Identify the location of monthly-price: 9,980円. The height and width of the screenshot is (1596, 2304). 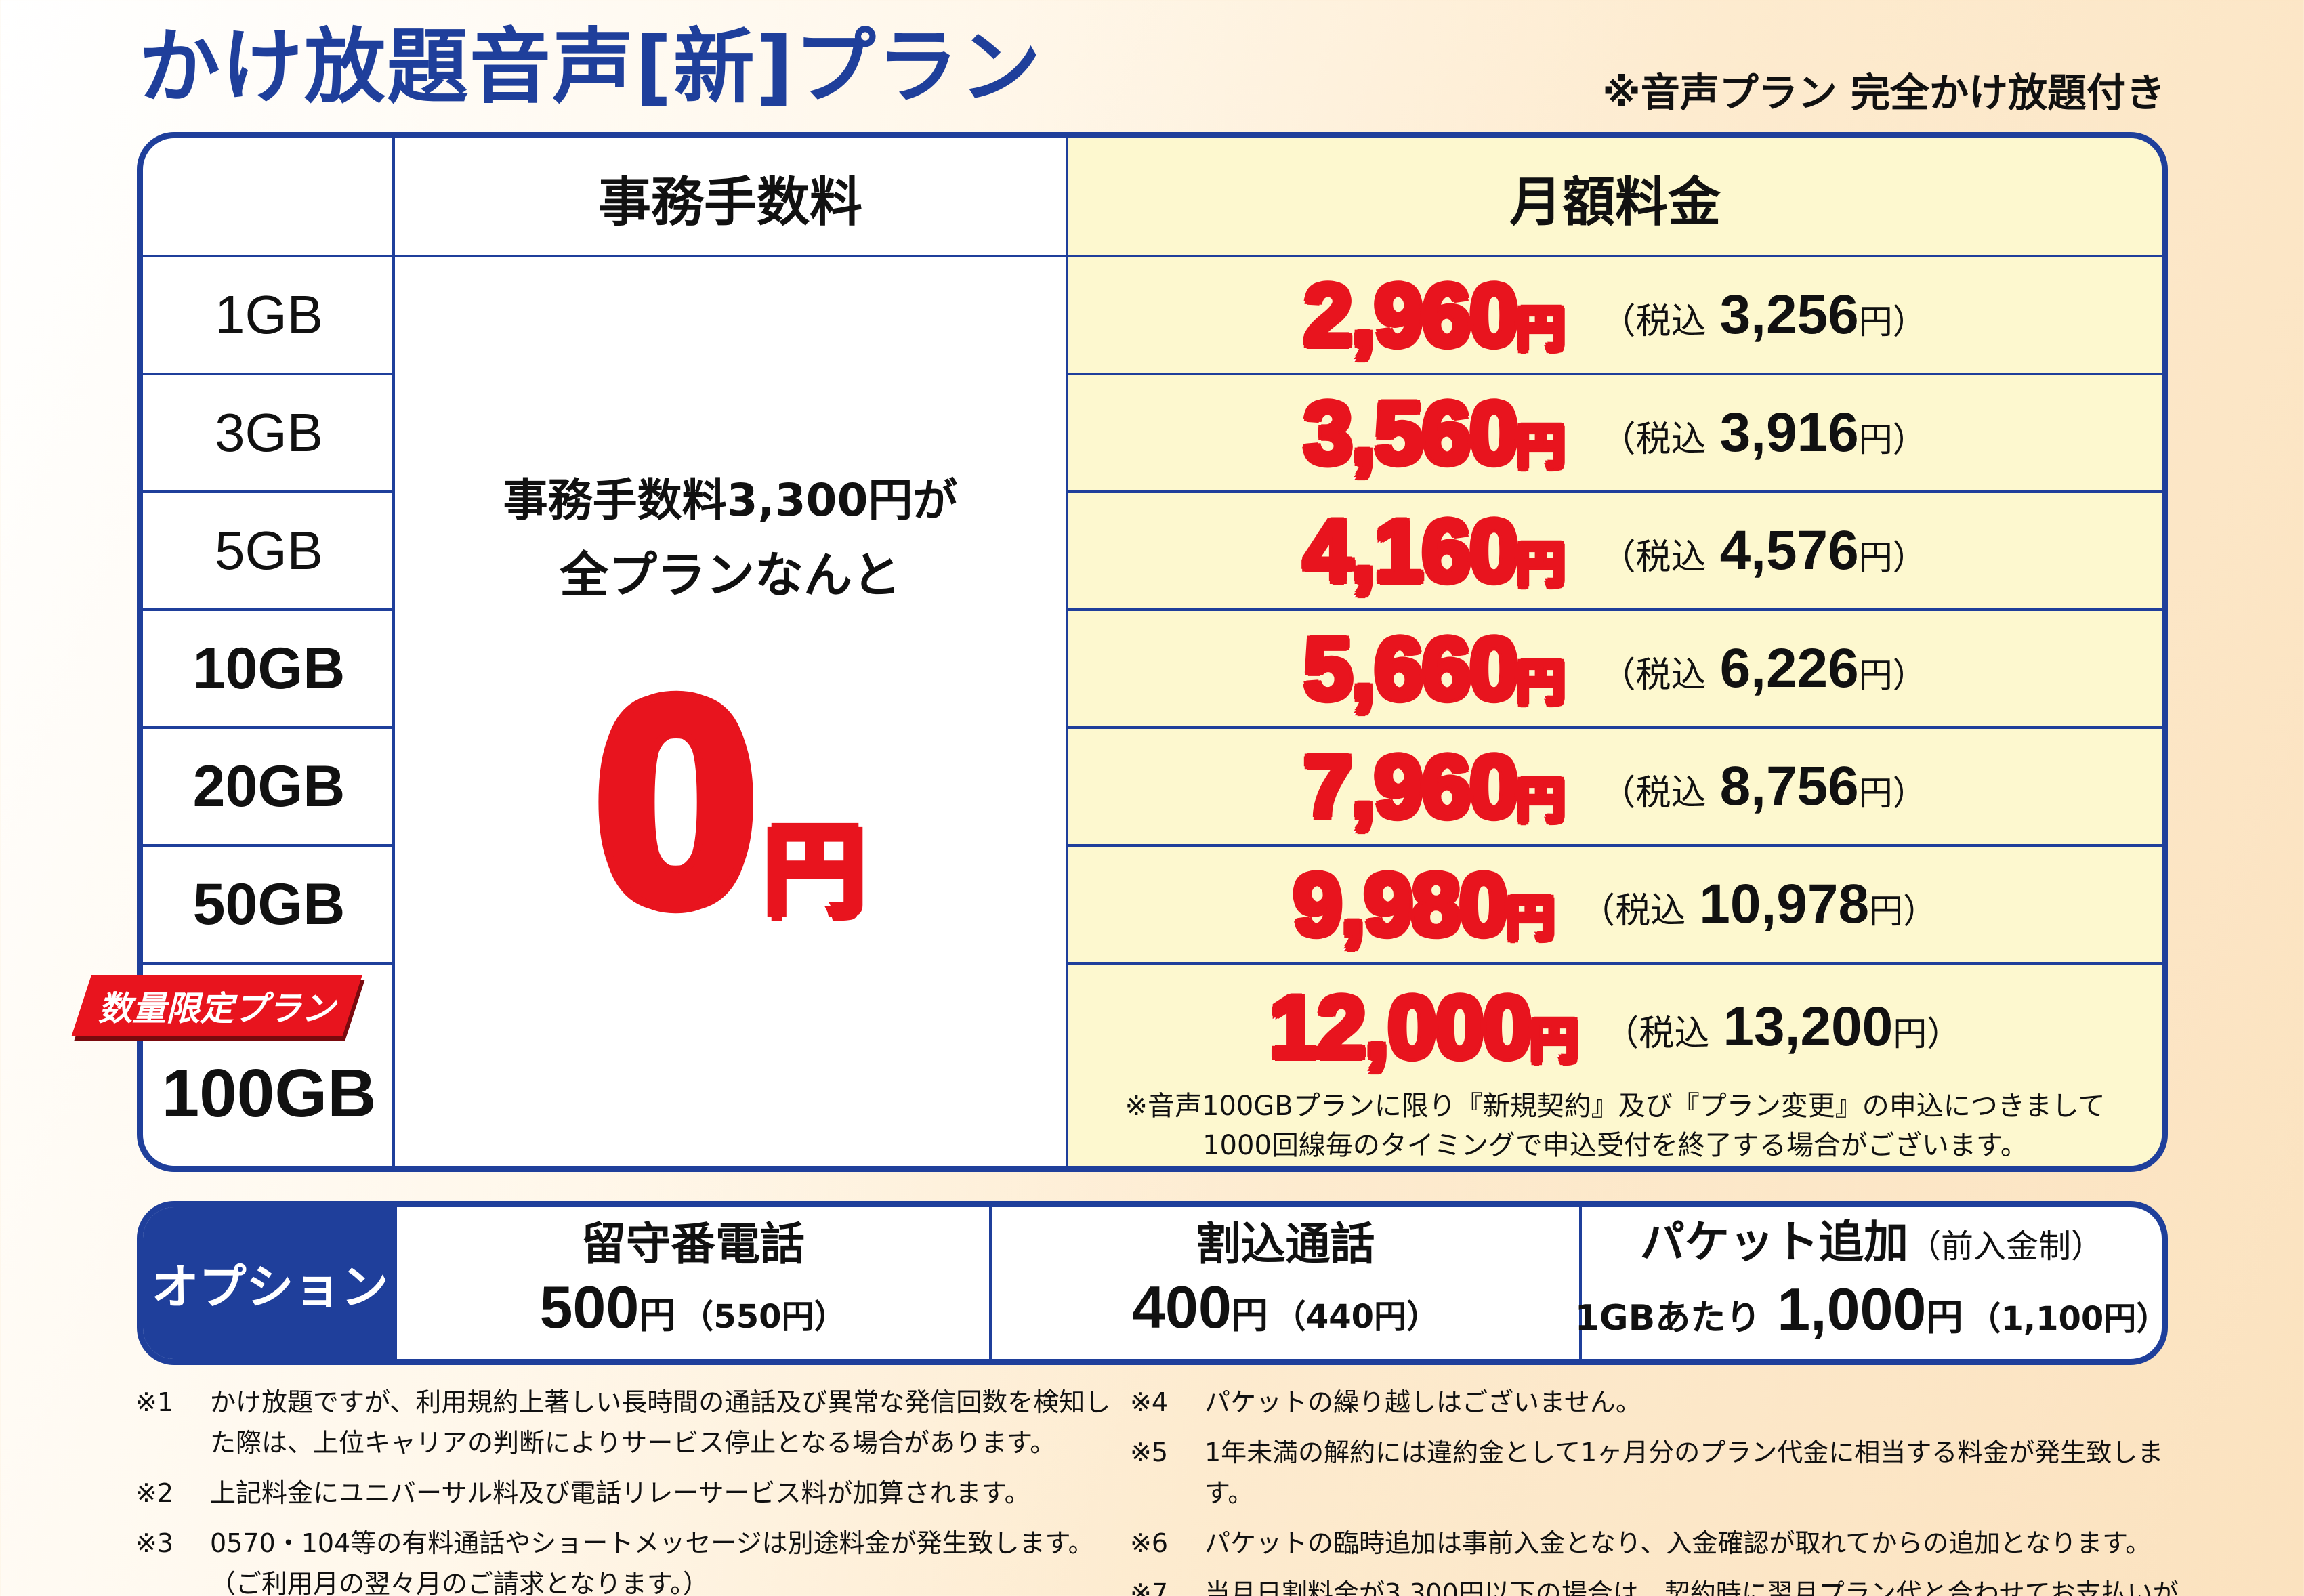
(1423, 904).